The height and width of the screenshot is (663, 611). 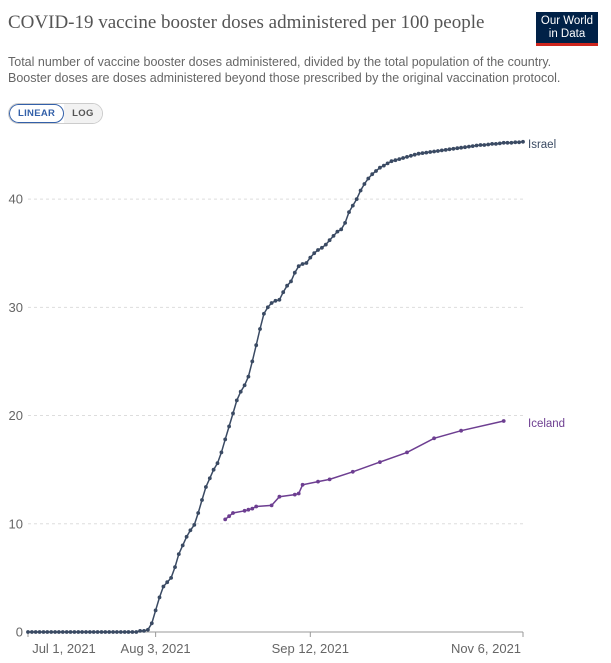 I want to click on scale-toggle: LINEAR LOG, so click(x=55, y=113).